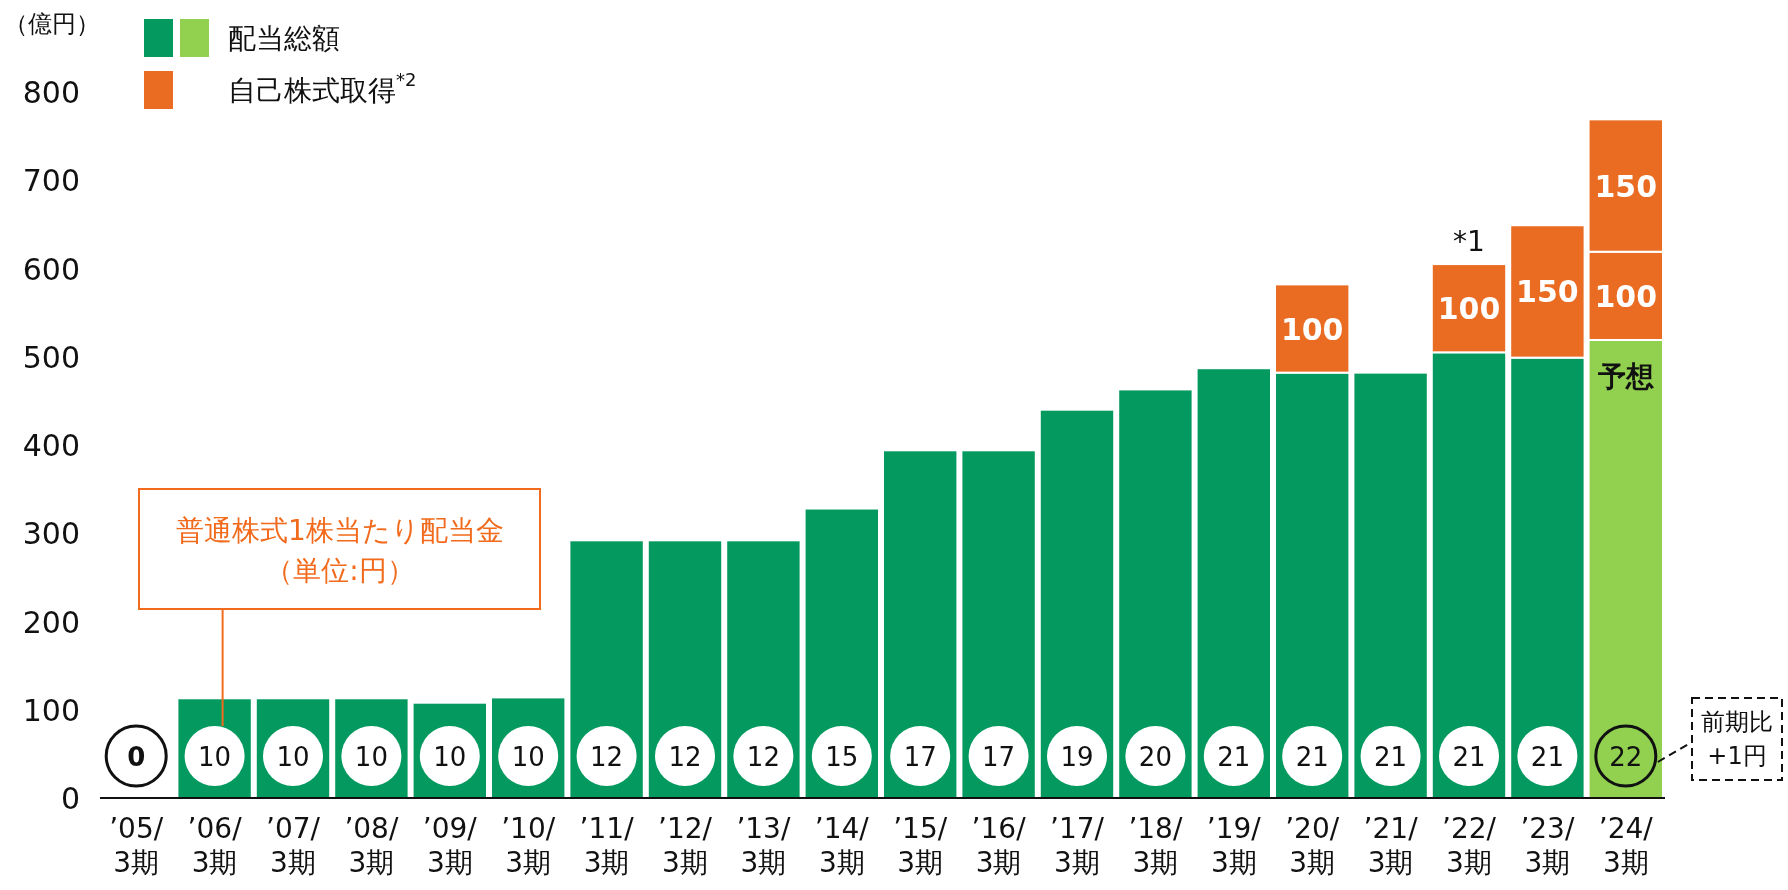  Describe the element at coordinates (1155, 757) in the screenshot. I see `annotation: 20` at that location.